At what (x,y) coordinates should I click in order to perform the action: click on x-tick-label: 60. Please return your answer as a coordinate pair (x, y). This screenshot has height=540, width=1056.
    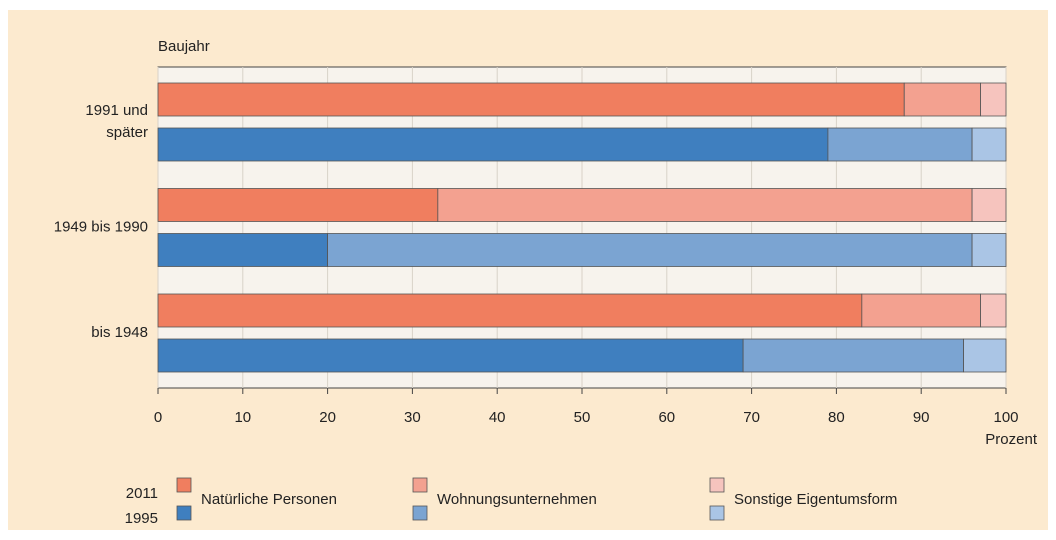
    Looking at the image, I should click on (666, 417).